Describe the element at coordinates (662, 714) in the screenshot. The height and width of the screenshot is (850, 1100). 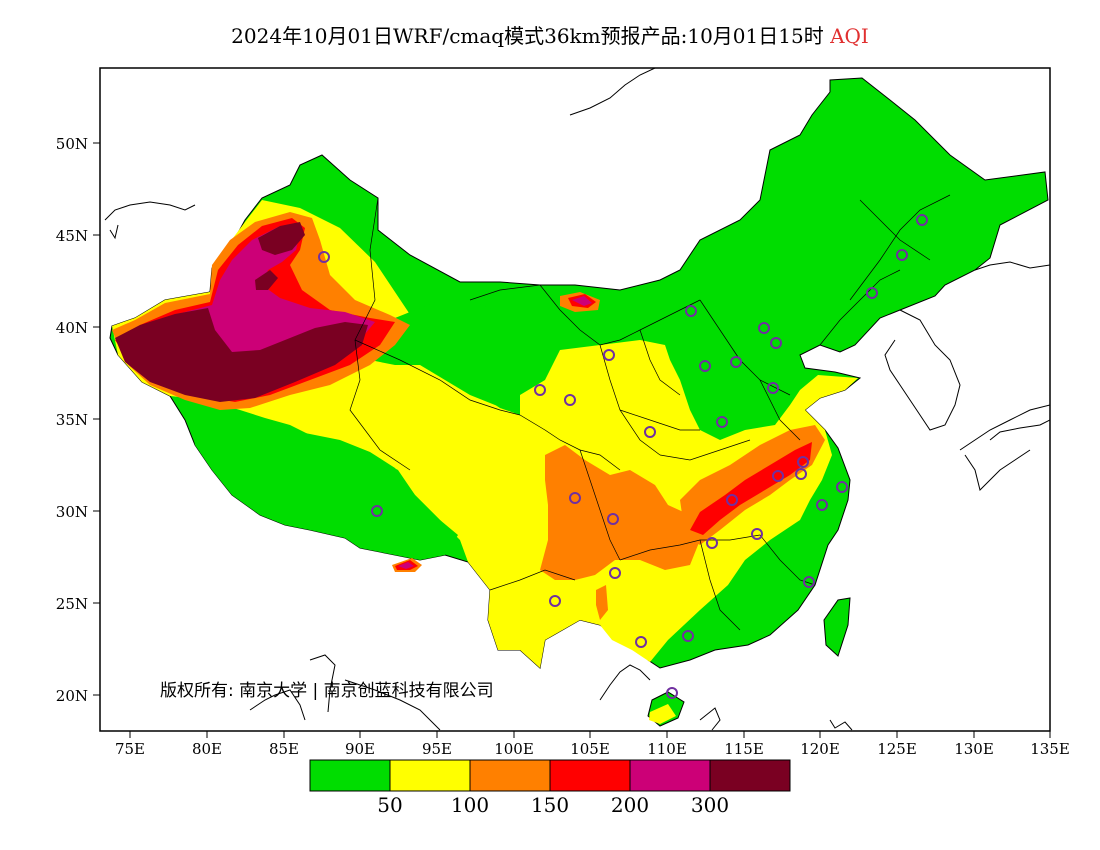
I see `hainan-aqi-moderate` at that location.